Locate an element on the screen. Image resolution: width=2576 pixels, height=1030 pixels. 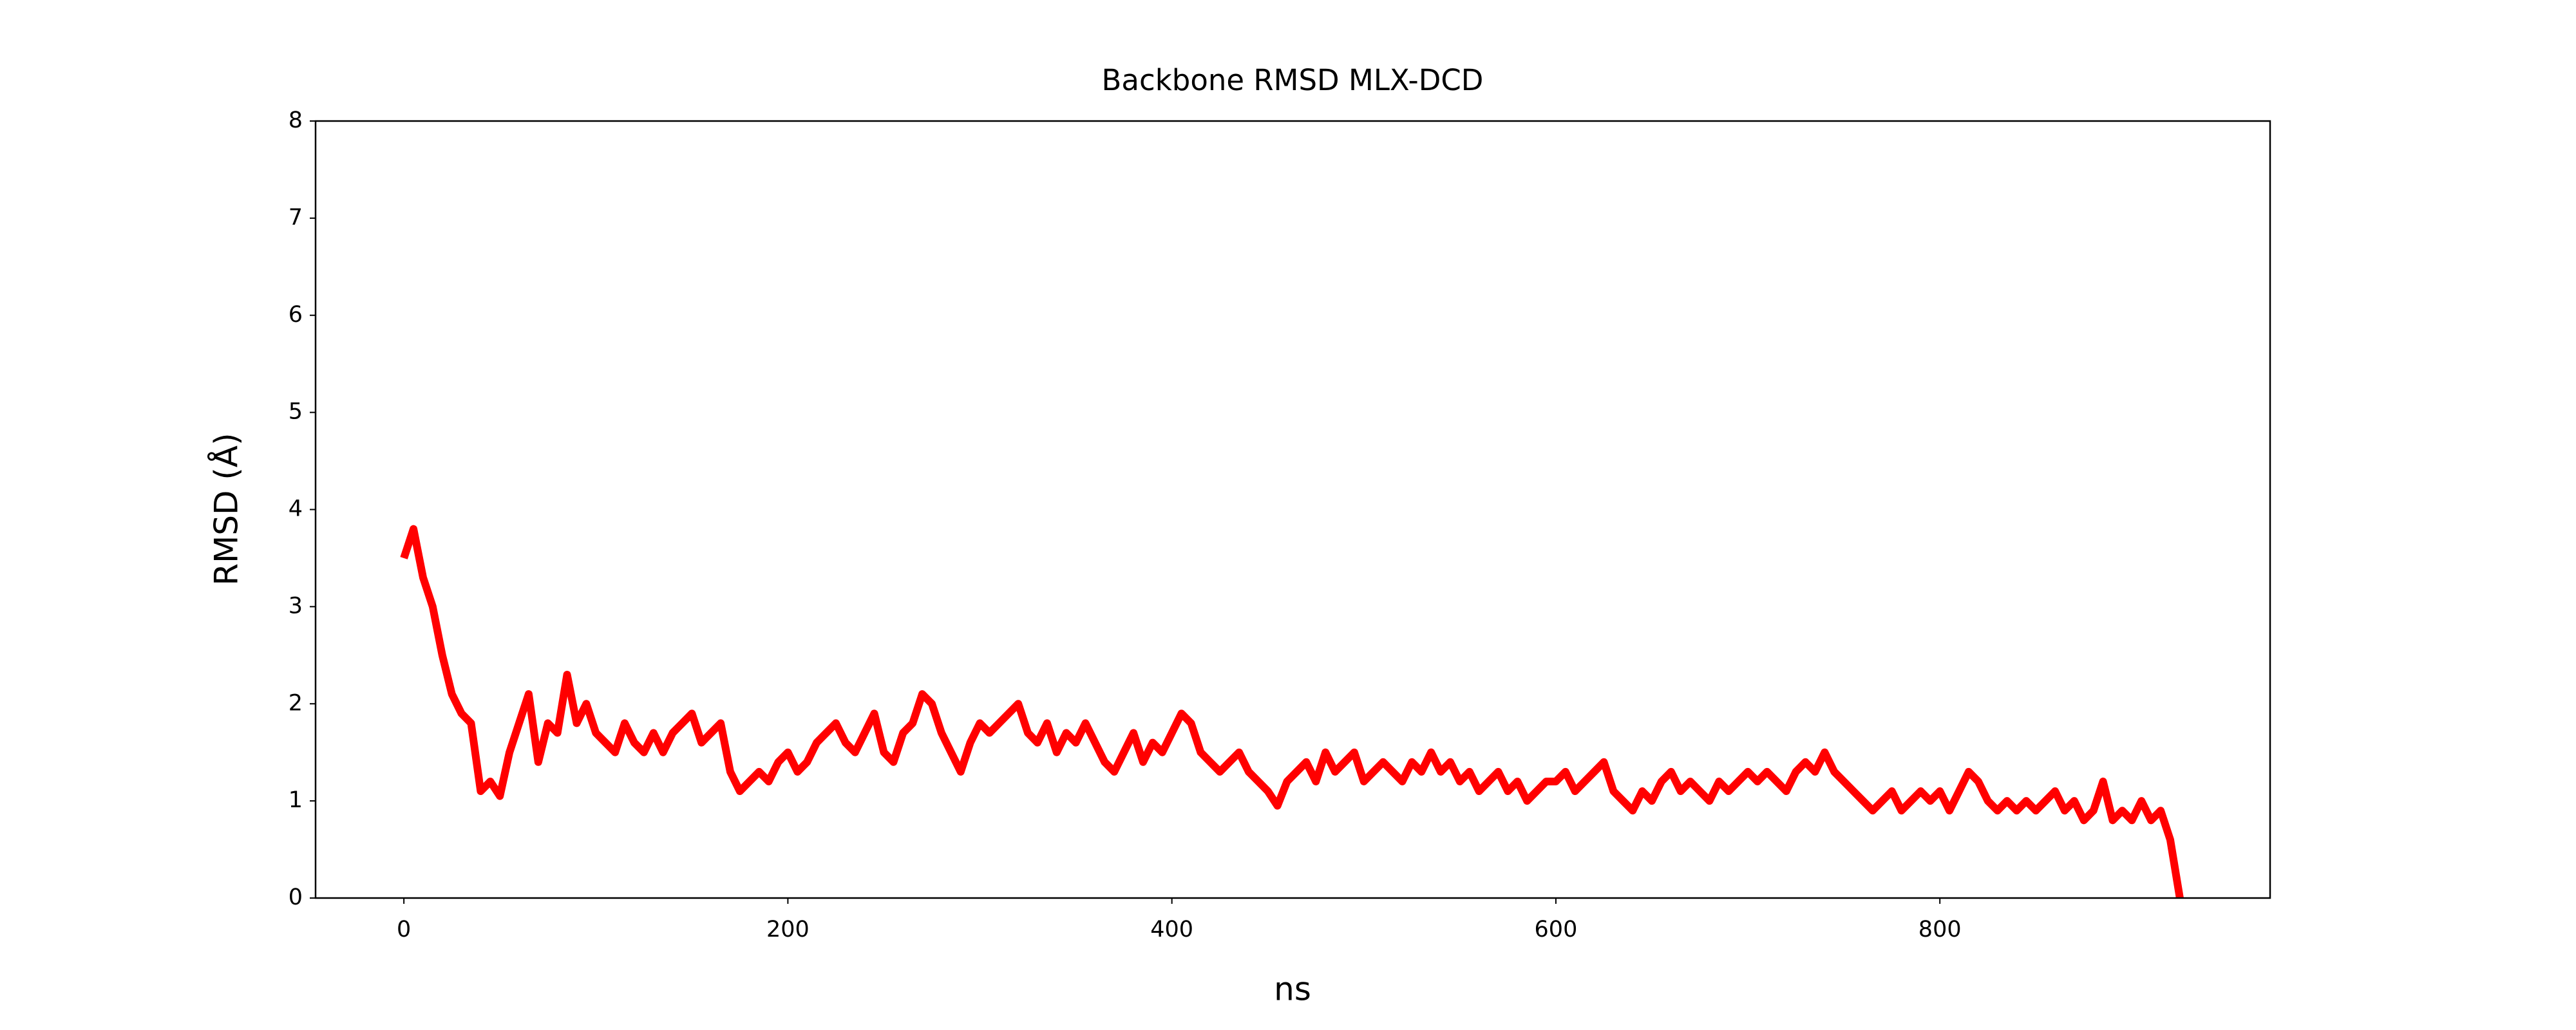
y-tick-label: 2 is located at coordinates (296, 703).